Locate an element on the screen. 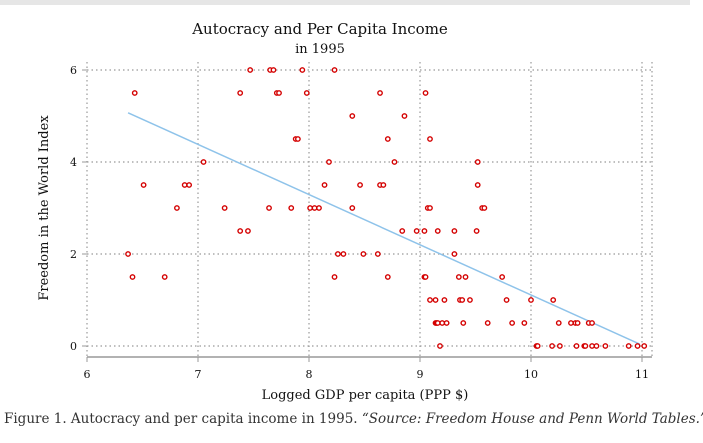  x-axis-label: Logged GDP per capita (PPP $) is located at coordinates (365, 395).